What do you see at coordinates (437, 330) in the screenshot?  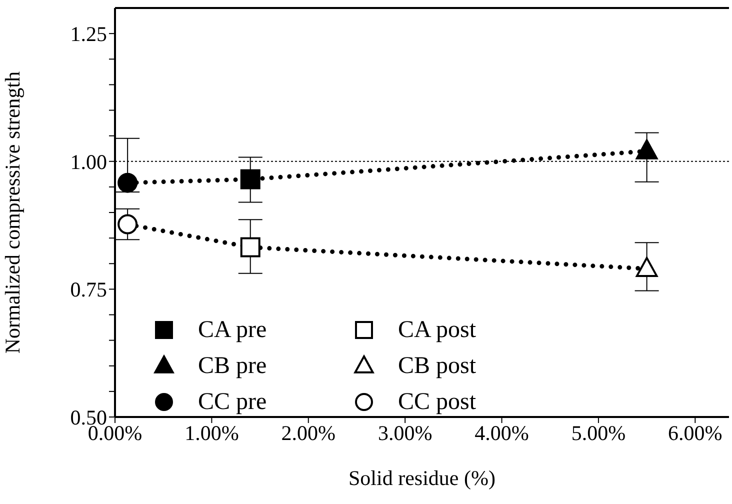 I see `legend-label: CA post` at bounding box center [437, 330].